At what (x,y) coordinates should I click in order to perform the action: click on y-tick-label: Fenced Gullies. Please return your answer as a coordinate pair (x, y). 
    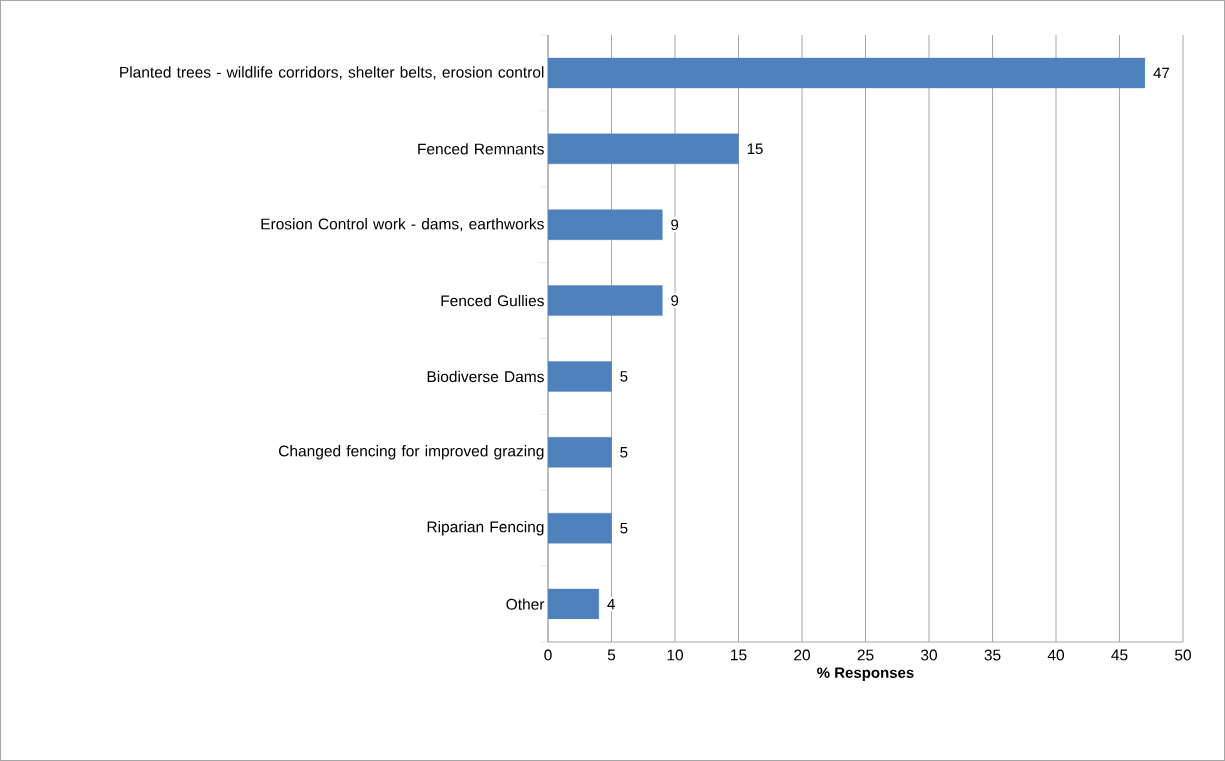
    Looking at the image, I should click on (492, 300).